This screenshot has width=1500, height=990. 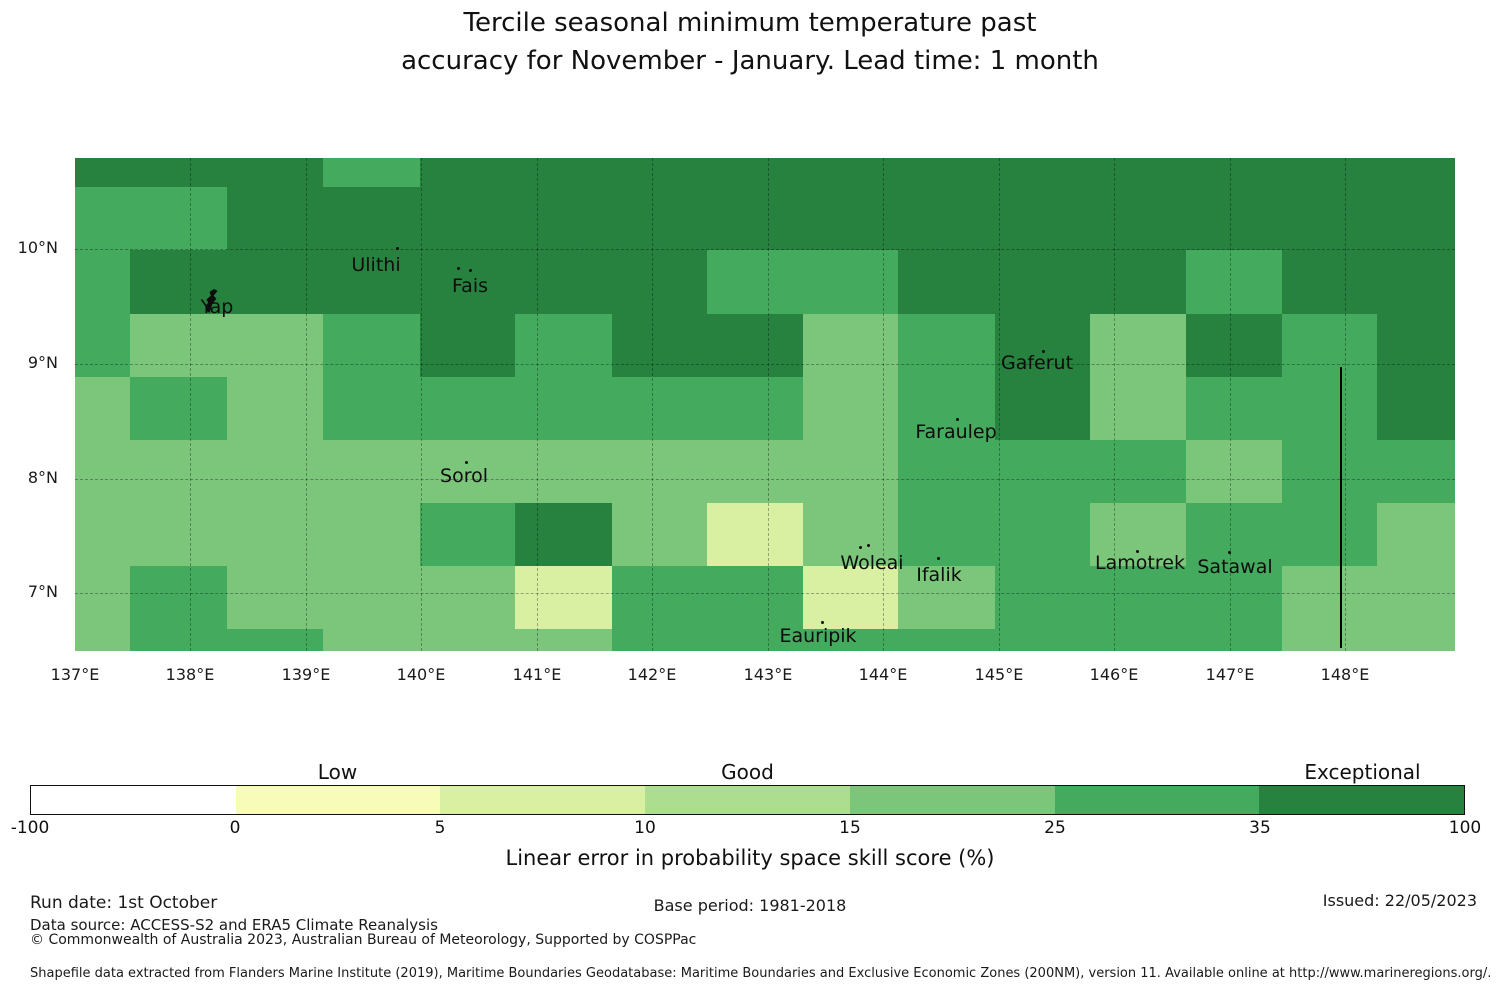 What do you see at coordinates (872, 563) in the screenshot?
I see `island-label-woleai: Woleai` at bounding box center [872, 563].